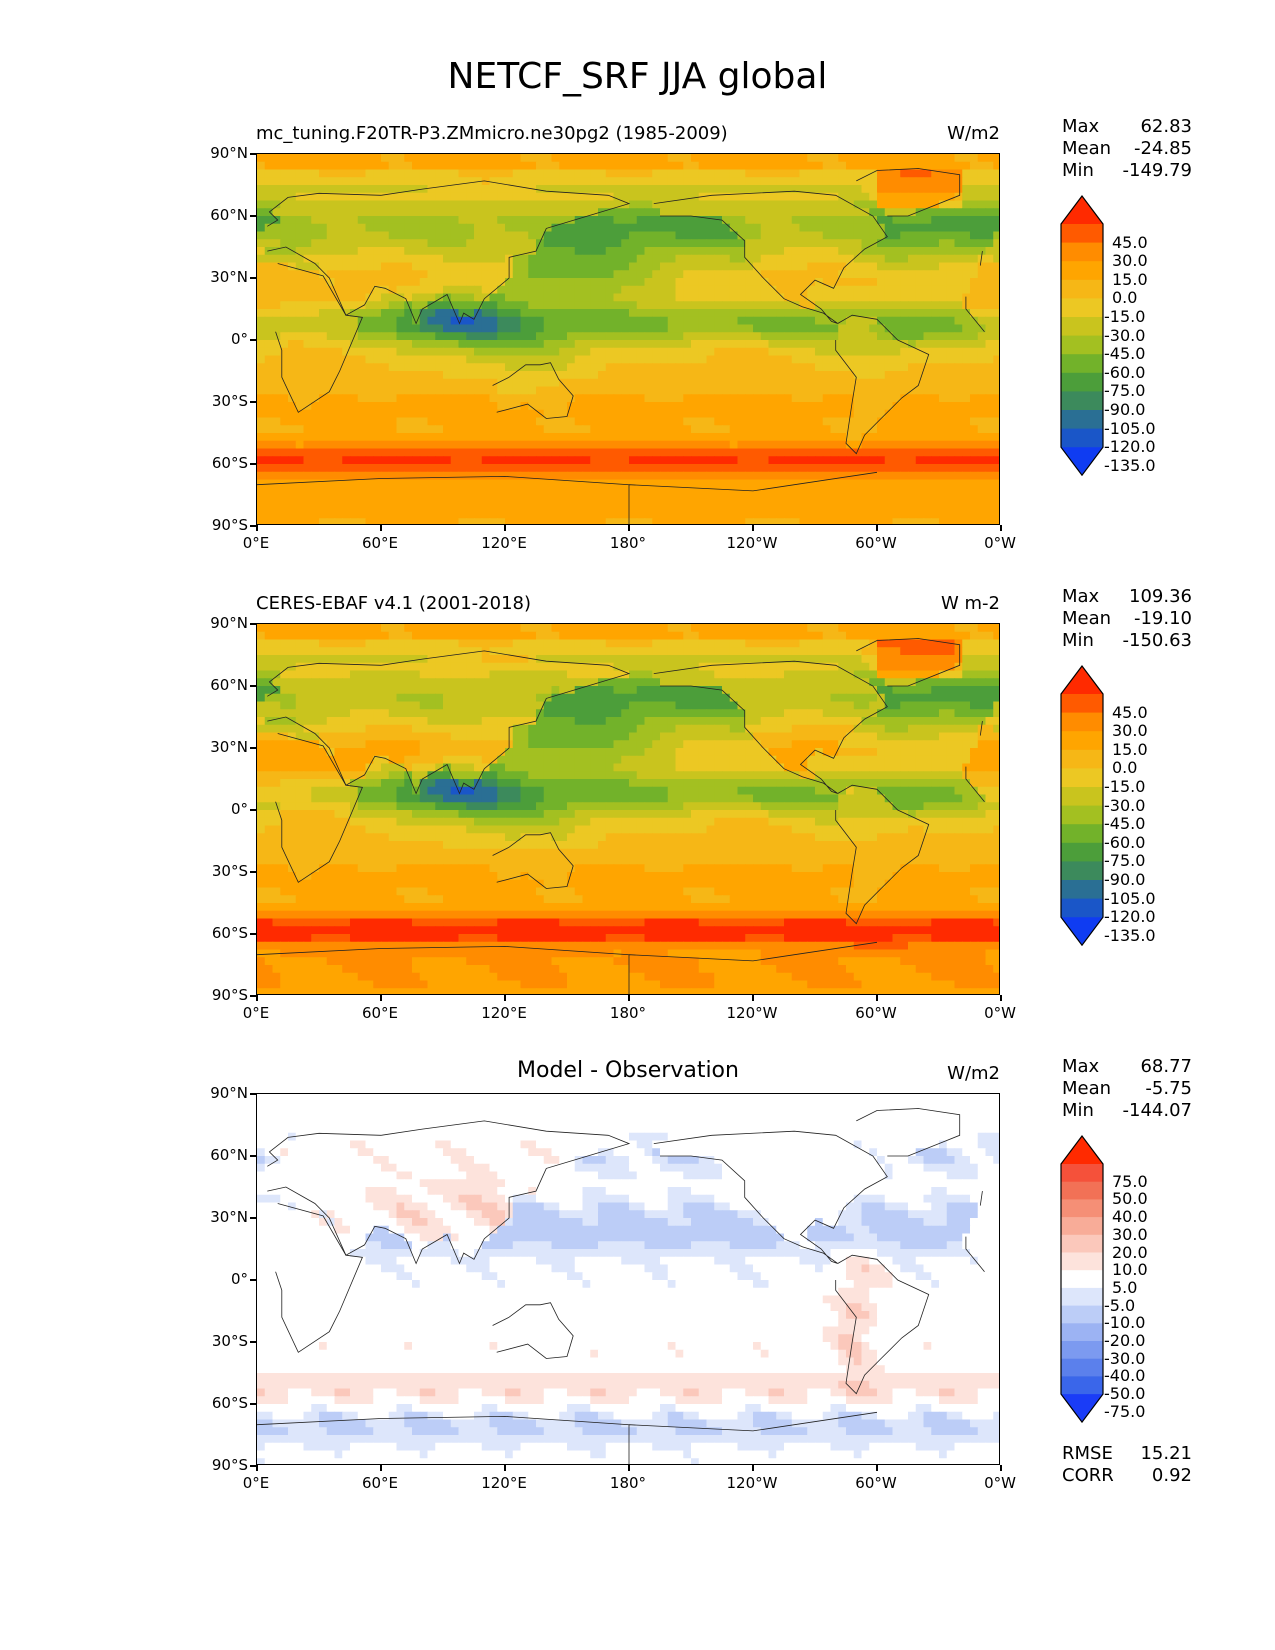 The height and width of the screenshot is (1650, 1275). I want to click on lat-tick-label: 0°, so click(239, 339).